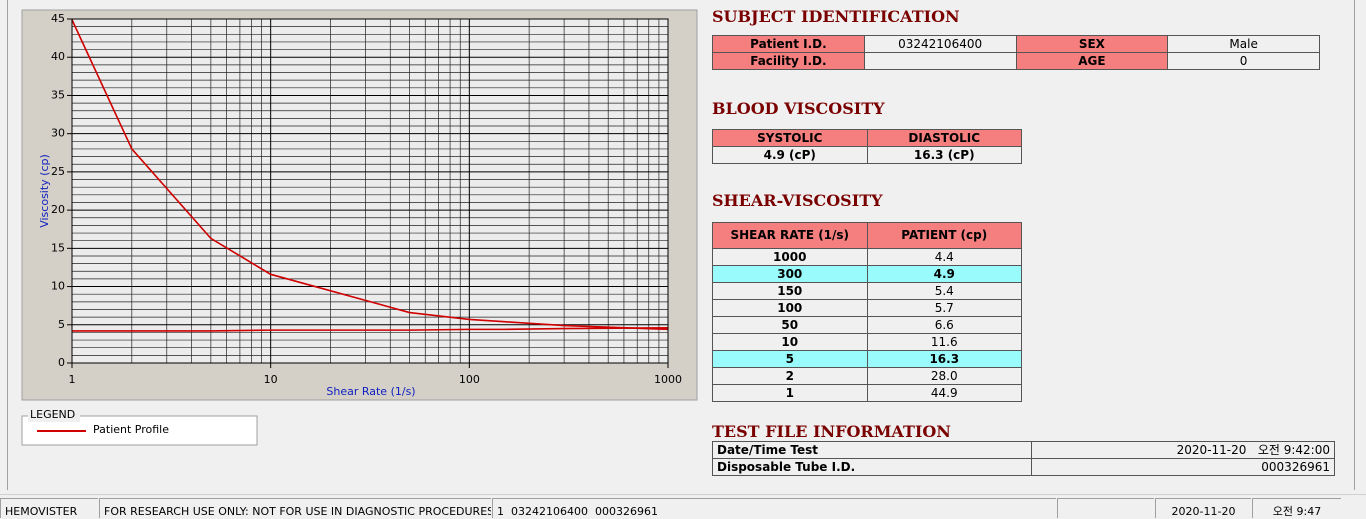 This screenshot has height=519, width=1366. I want to click on cell: 2, so click(790, 376).